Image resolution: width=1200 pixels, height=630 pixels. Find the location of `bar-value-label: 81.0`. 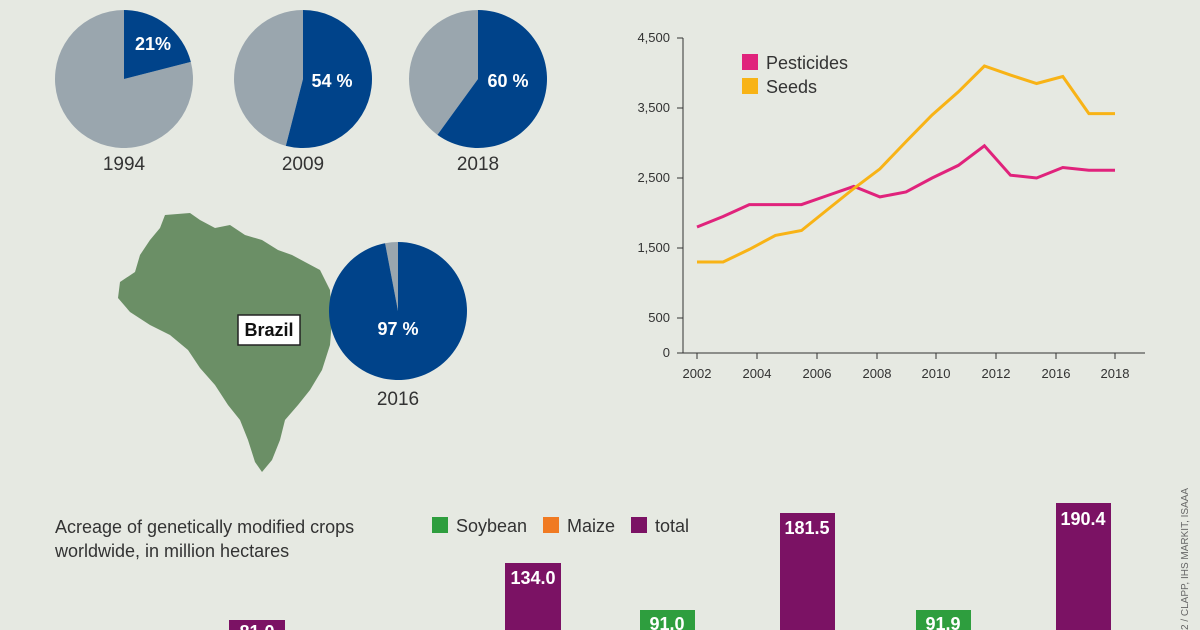

bar-value-label: 81.0 is located at coordinates (256, 626).